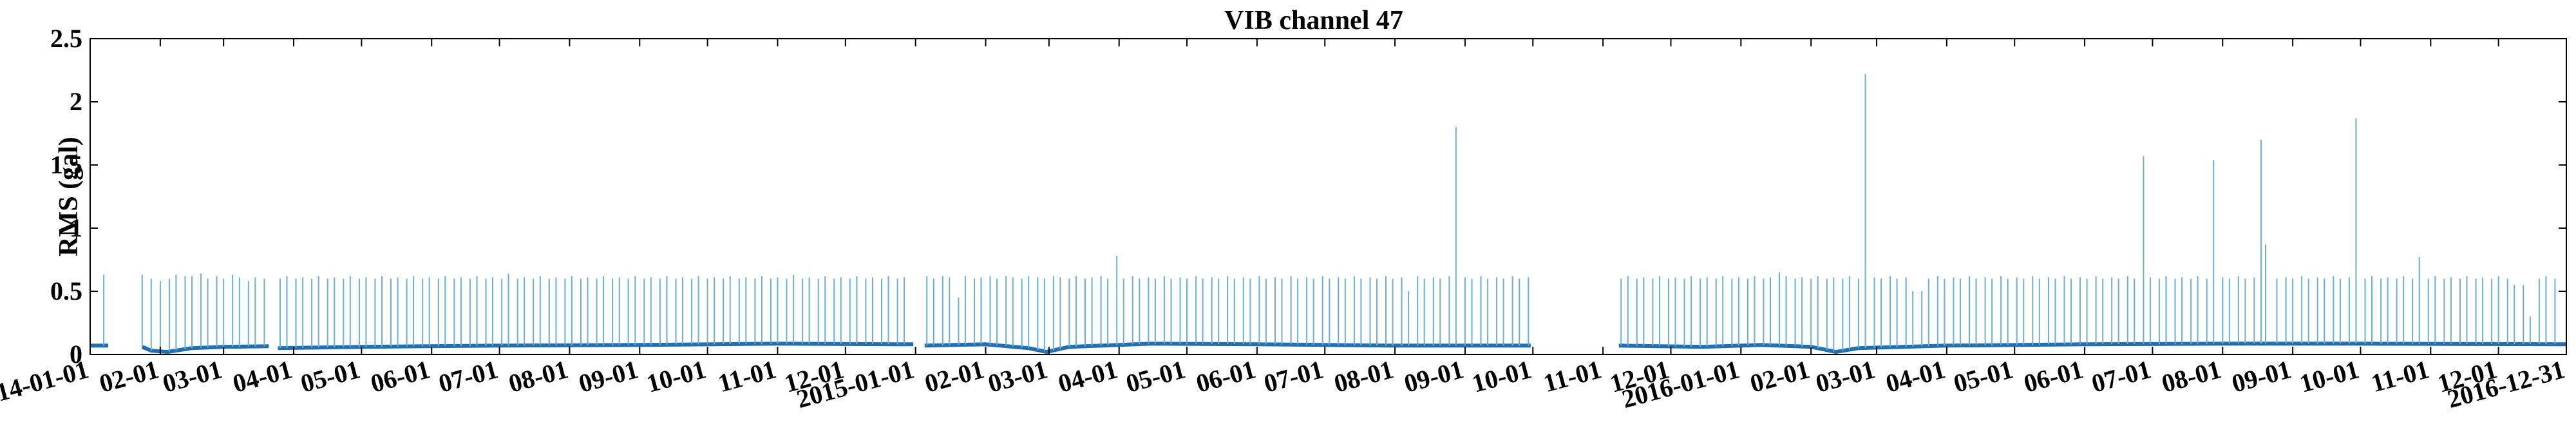 The image size is (2576, 435). Describe the element at coordinates (76, 355) in the screenshot. I see `y-tick-label: 0` at that location.